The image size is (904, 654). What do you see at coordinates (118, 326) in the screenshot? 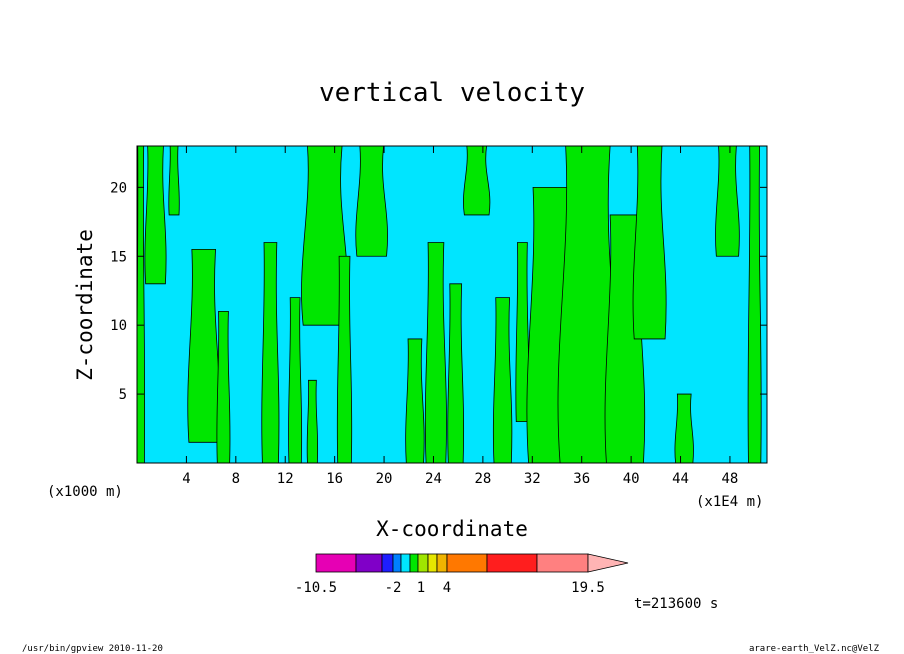
I see `y-tick-label-10: 10` at bounding box center [118, 326].